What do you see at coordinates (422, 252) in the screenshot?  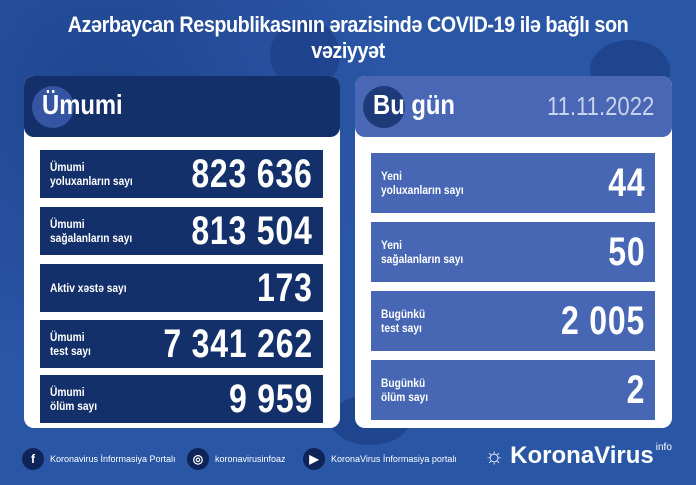 I see `stat-label: Yeni sağalanların sayı` at bounding box center [422, 252].